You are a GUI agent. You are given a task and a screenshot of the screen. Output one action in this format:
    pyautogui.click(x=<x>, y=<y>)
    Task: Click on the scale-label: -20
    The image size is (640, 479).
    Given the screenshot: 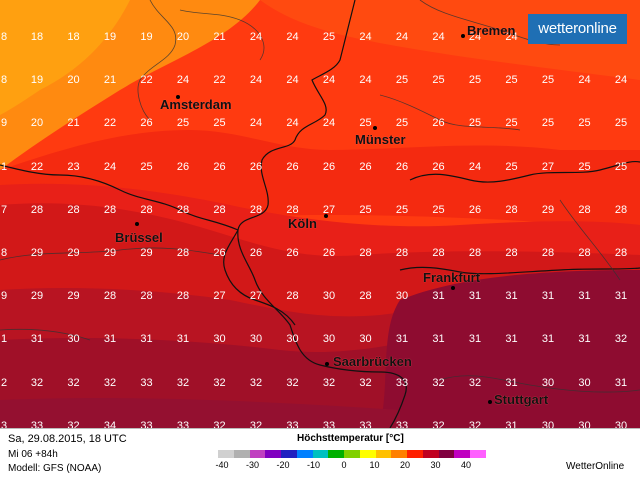 What is the action you would take?
    pyautogui.click(x=283, y=465)
    